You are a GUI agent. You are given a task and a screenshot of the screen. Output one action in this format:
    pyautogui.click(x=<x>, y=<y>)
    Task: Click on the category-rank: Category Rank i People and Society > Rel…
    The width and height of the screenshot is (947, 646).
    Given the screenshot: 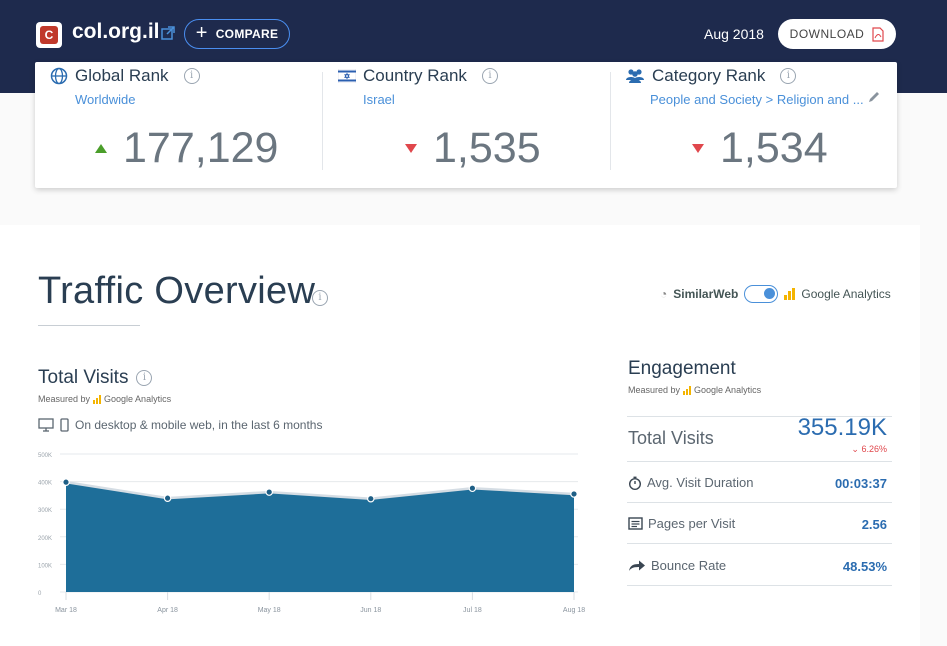 What is the action you would take?
    pyautogui.click(x=753, y=125)
    